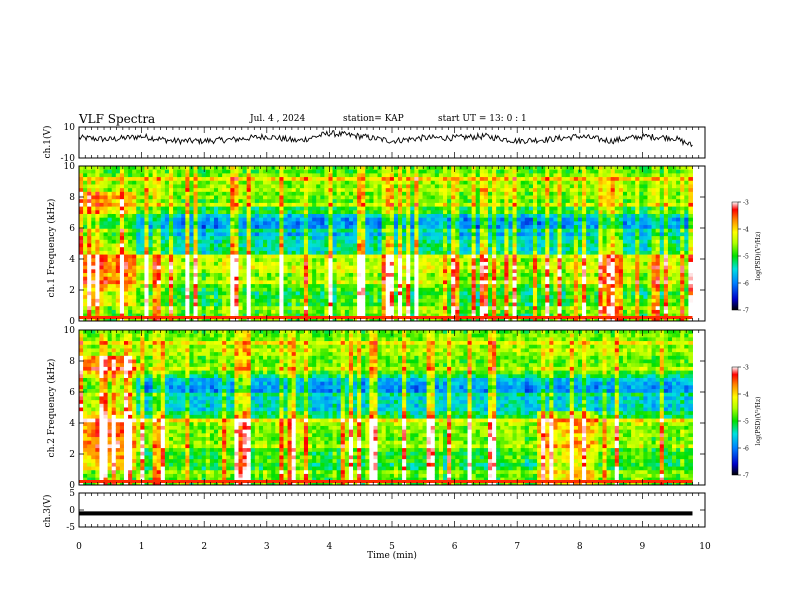 The width and height of the screenshot is (792, 612). What do you see at coordinates (72, 494) in the screenshot?
I see `ch3-waveform-ytick-label: 5` at bounding box center [72, 494].